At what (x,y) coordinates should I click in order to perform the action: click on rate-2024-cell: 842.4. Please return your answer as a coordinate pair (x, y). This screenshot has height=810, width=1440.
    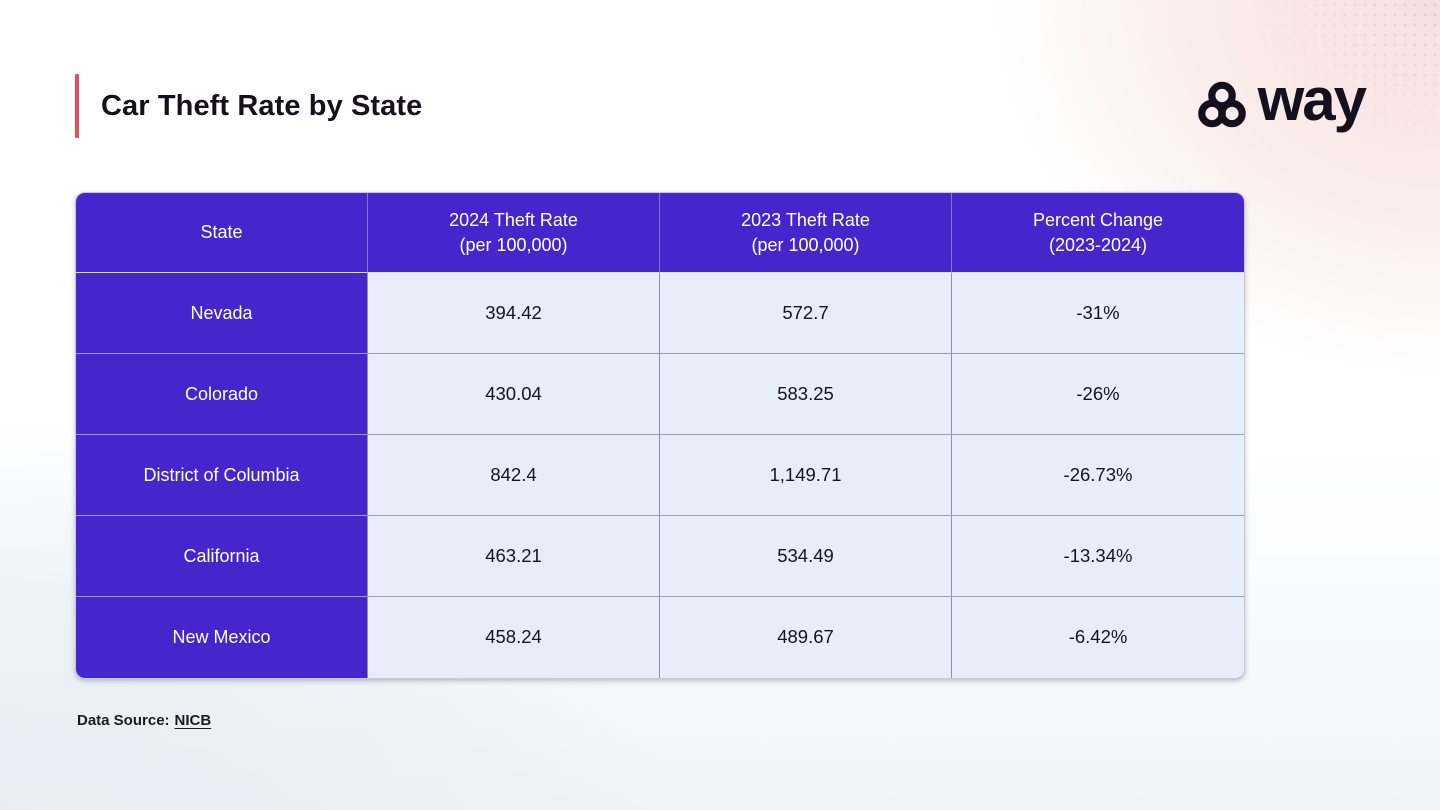
    Looking at the image, I should click on (514, 475).